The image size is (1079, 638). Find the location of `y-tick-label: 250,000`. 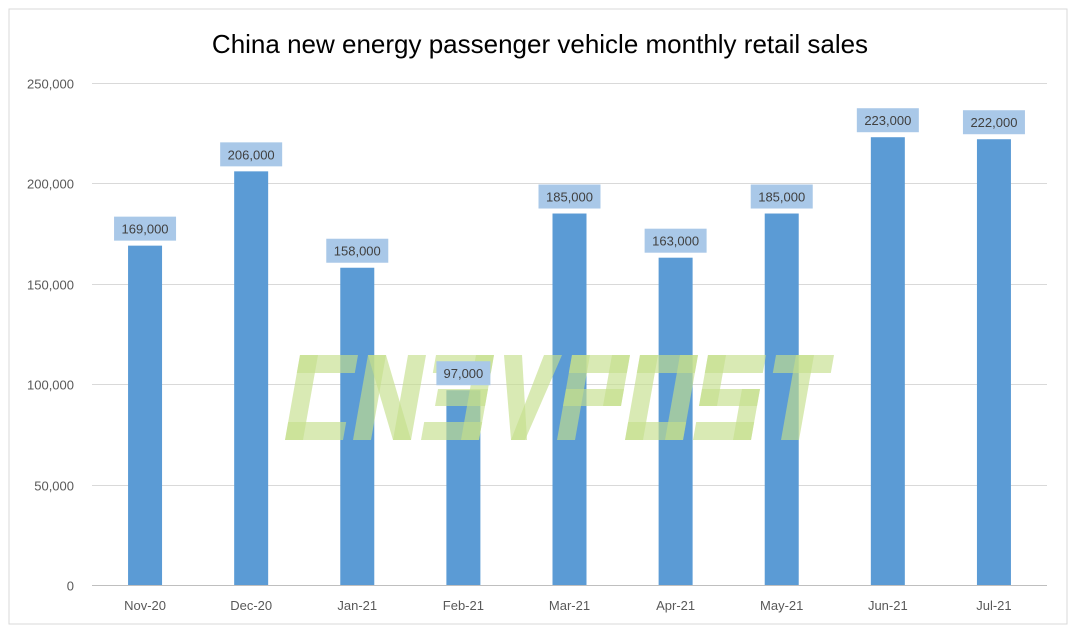

y-tick-label: 250,000 is located at coordinates (50, 84).